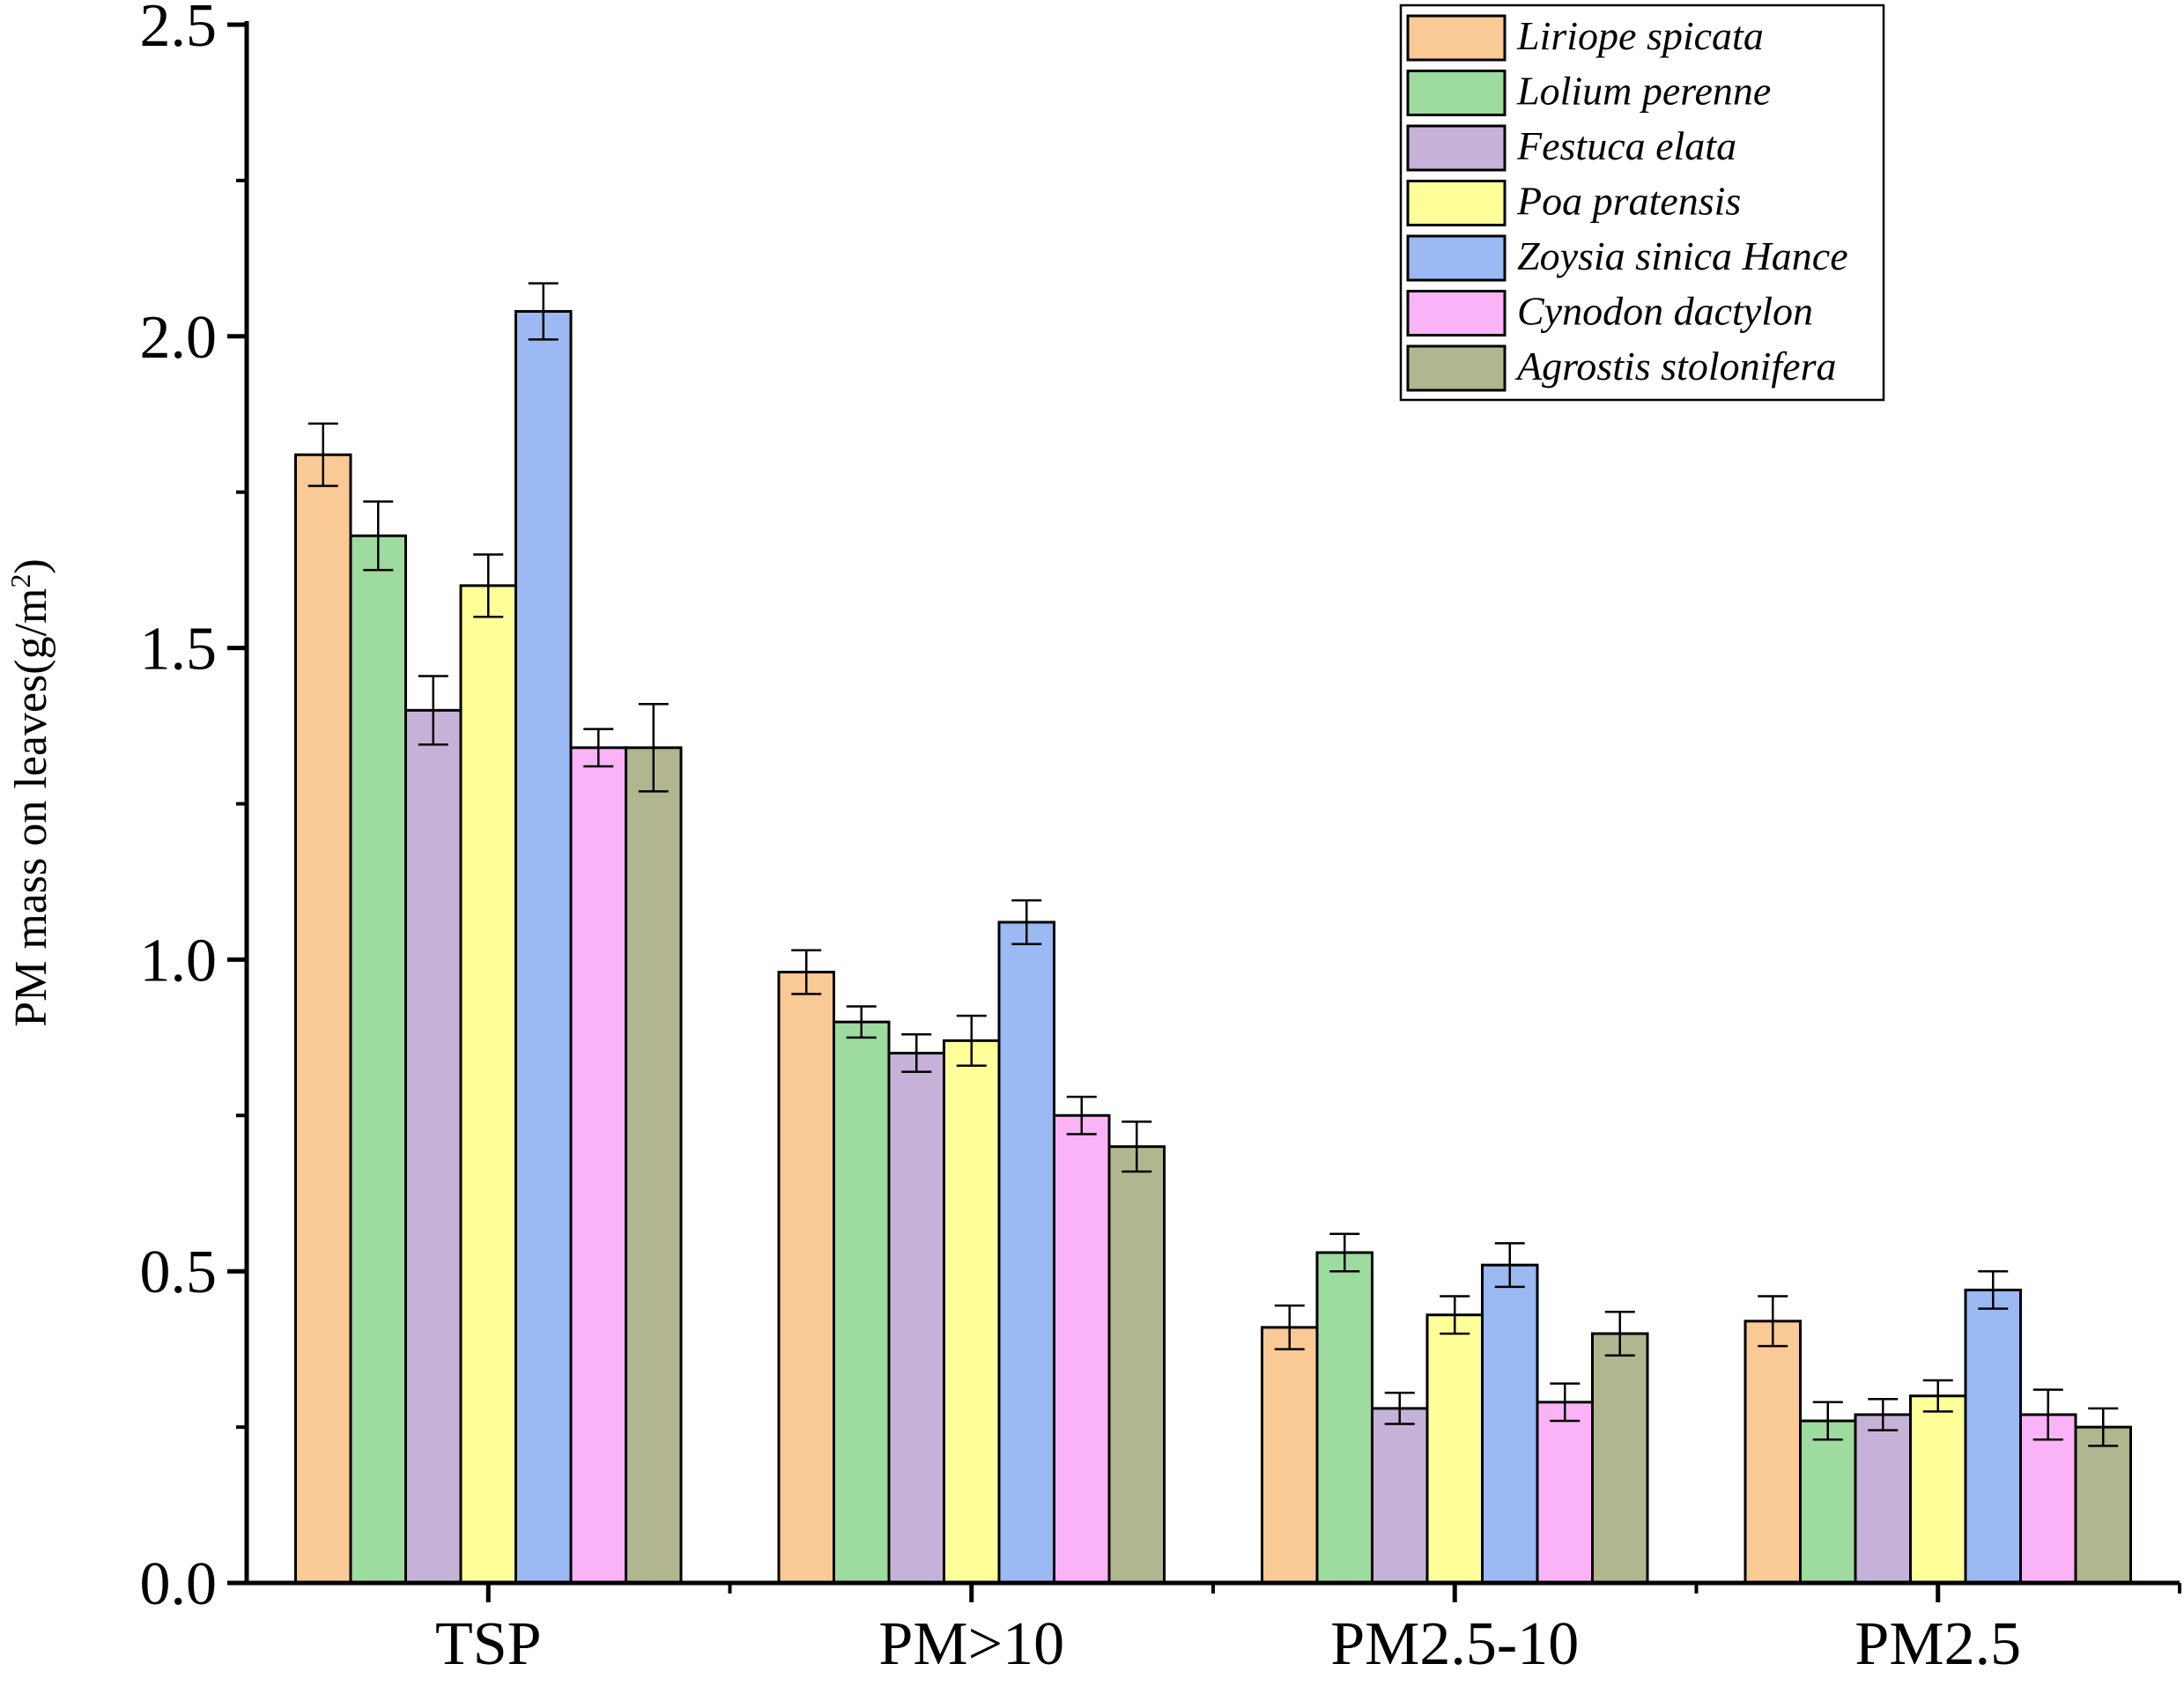  I want to click on bar-pm2-5-zoysia, so click(1993, 1437).